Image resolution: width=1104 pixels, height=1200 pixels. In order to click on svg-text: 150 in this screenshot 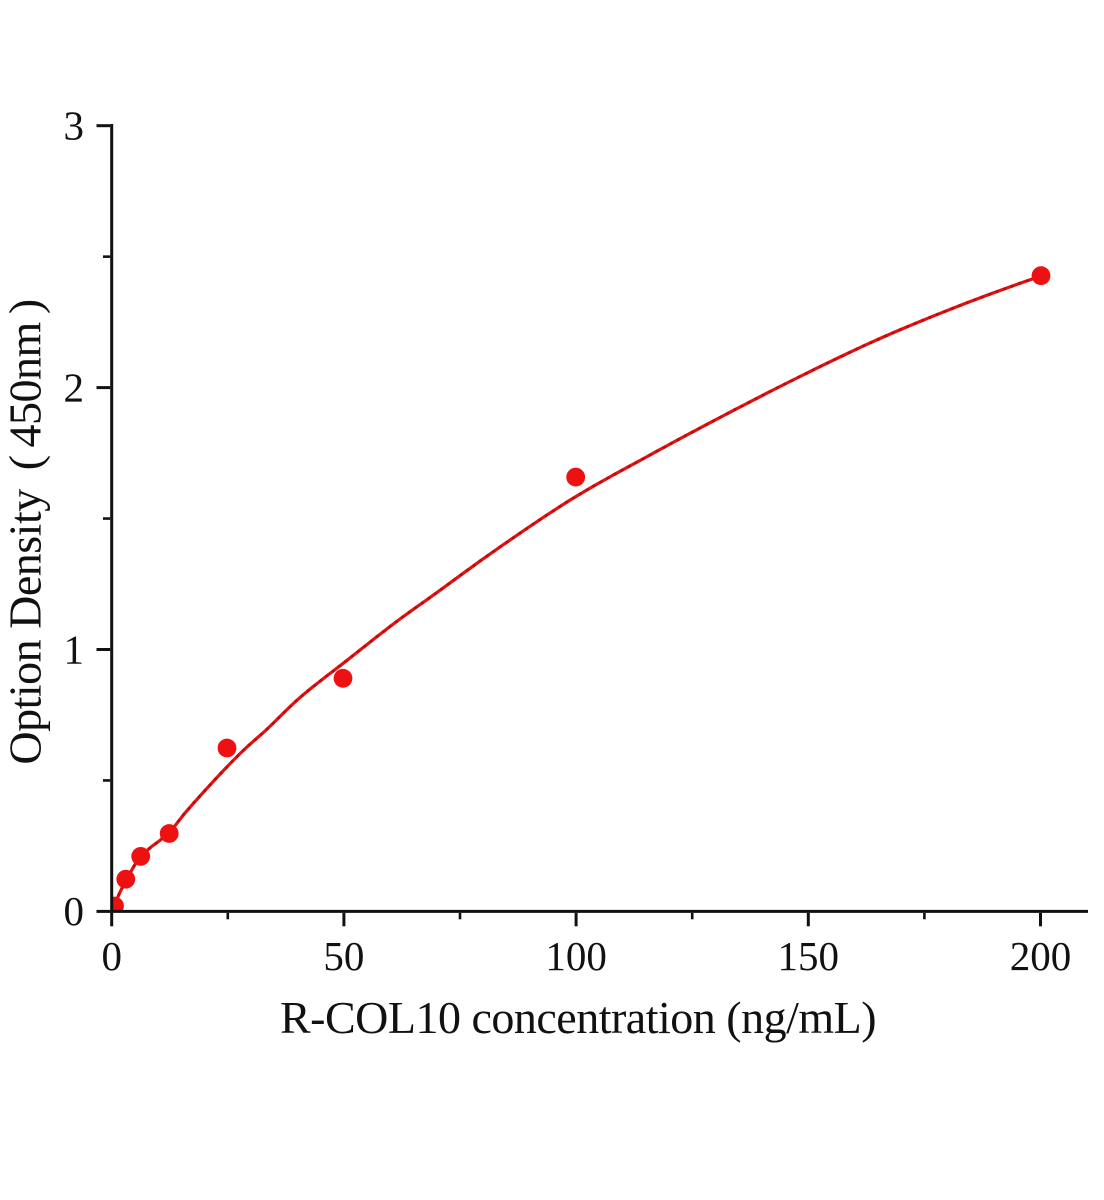, I will do `click(809, 956)`.